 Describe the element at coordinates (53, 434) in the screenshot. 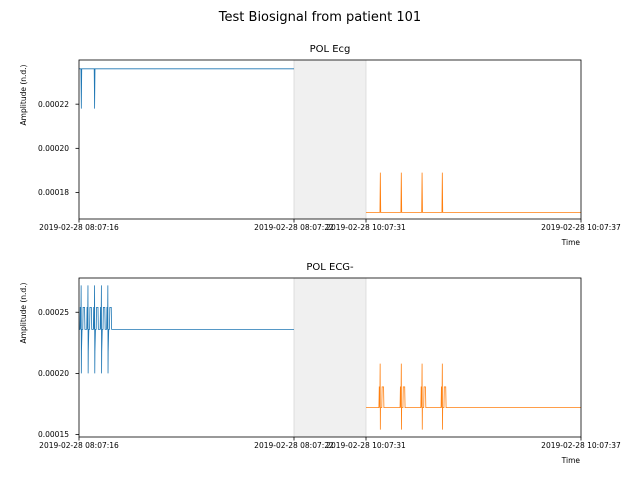

I see `y-tick-label: 0.00015` at that location.